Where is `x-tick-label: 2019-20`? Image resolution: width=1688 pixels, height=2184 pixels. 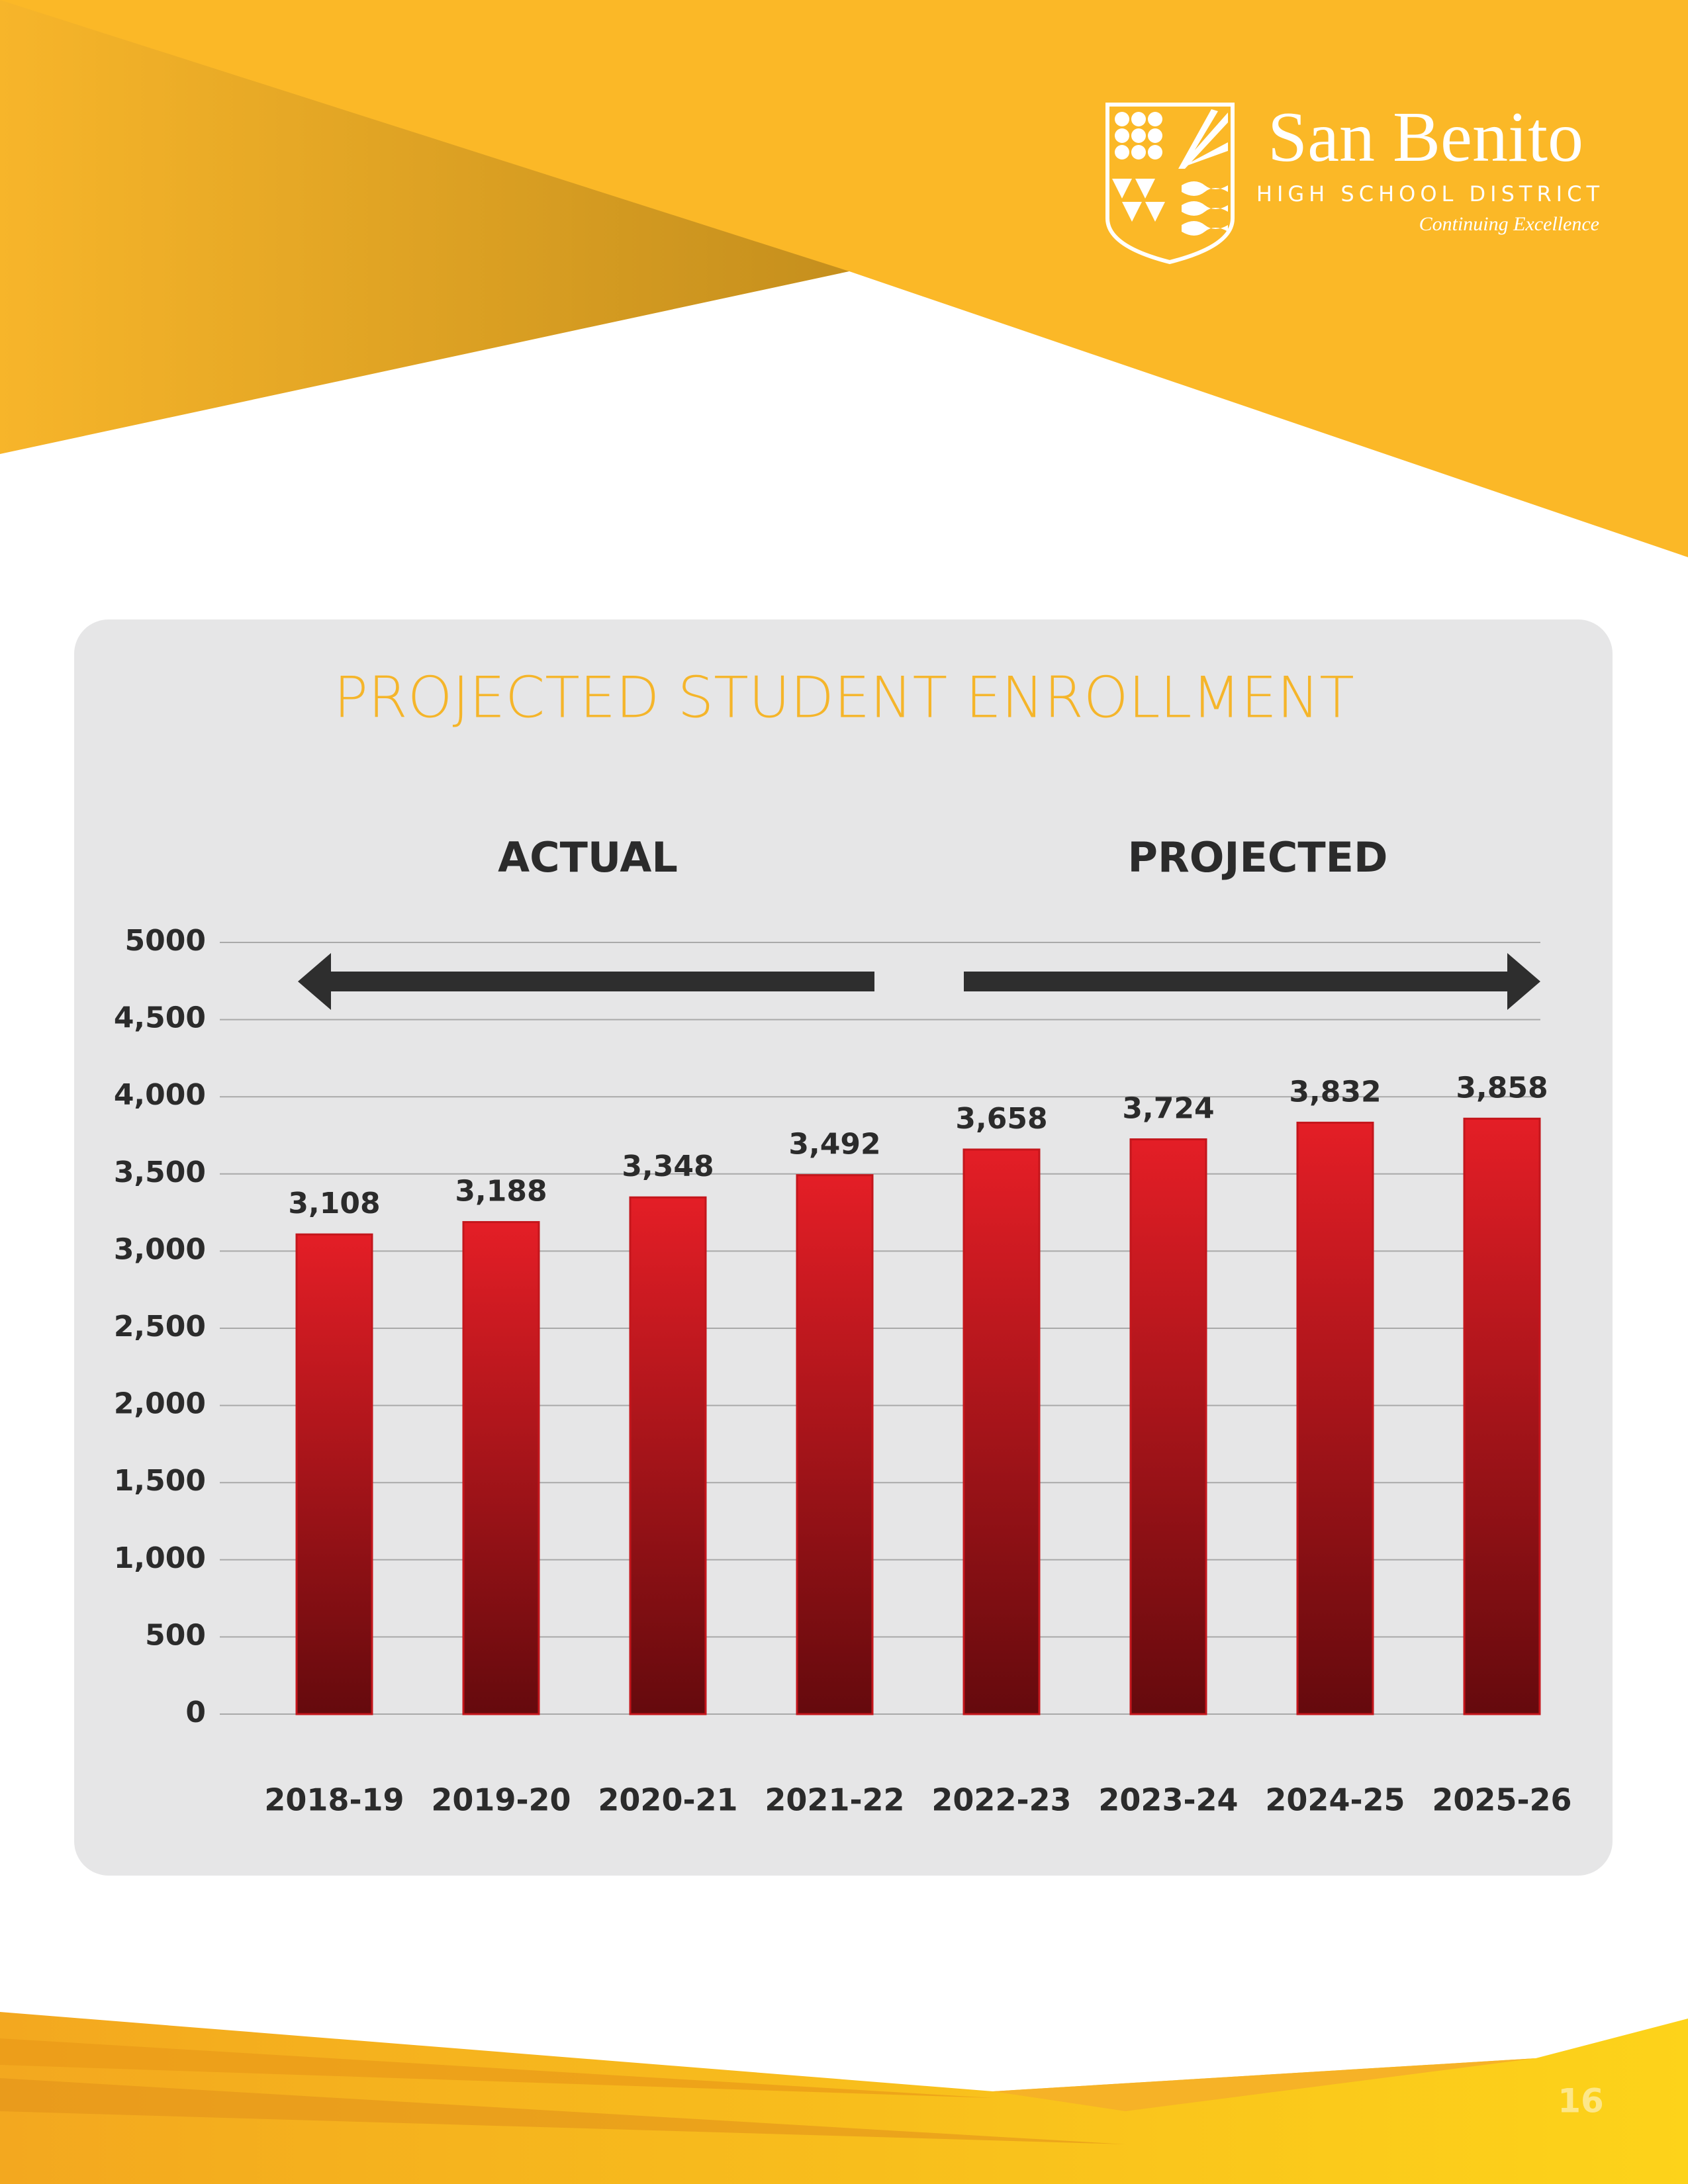
x-tick-label: 2019-20 is located at coordinates (501, 1800).